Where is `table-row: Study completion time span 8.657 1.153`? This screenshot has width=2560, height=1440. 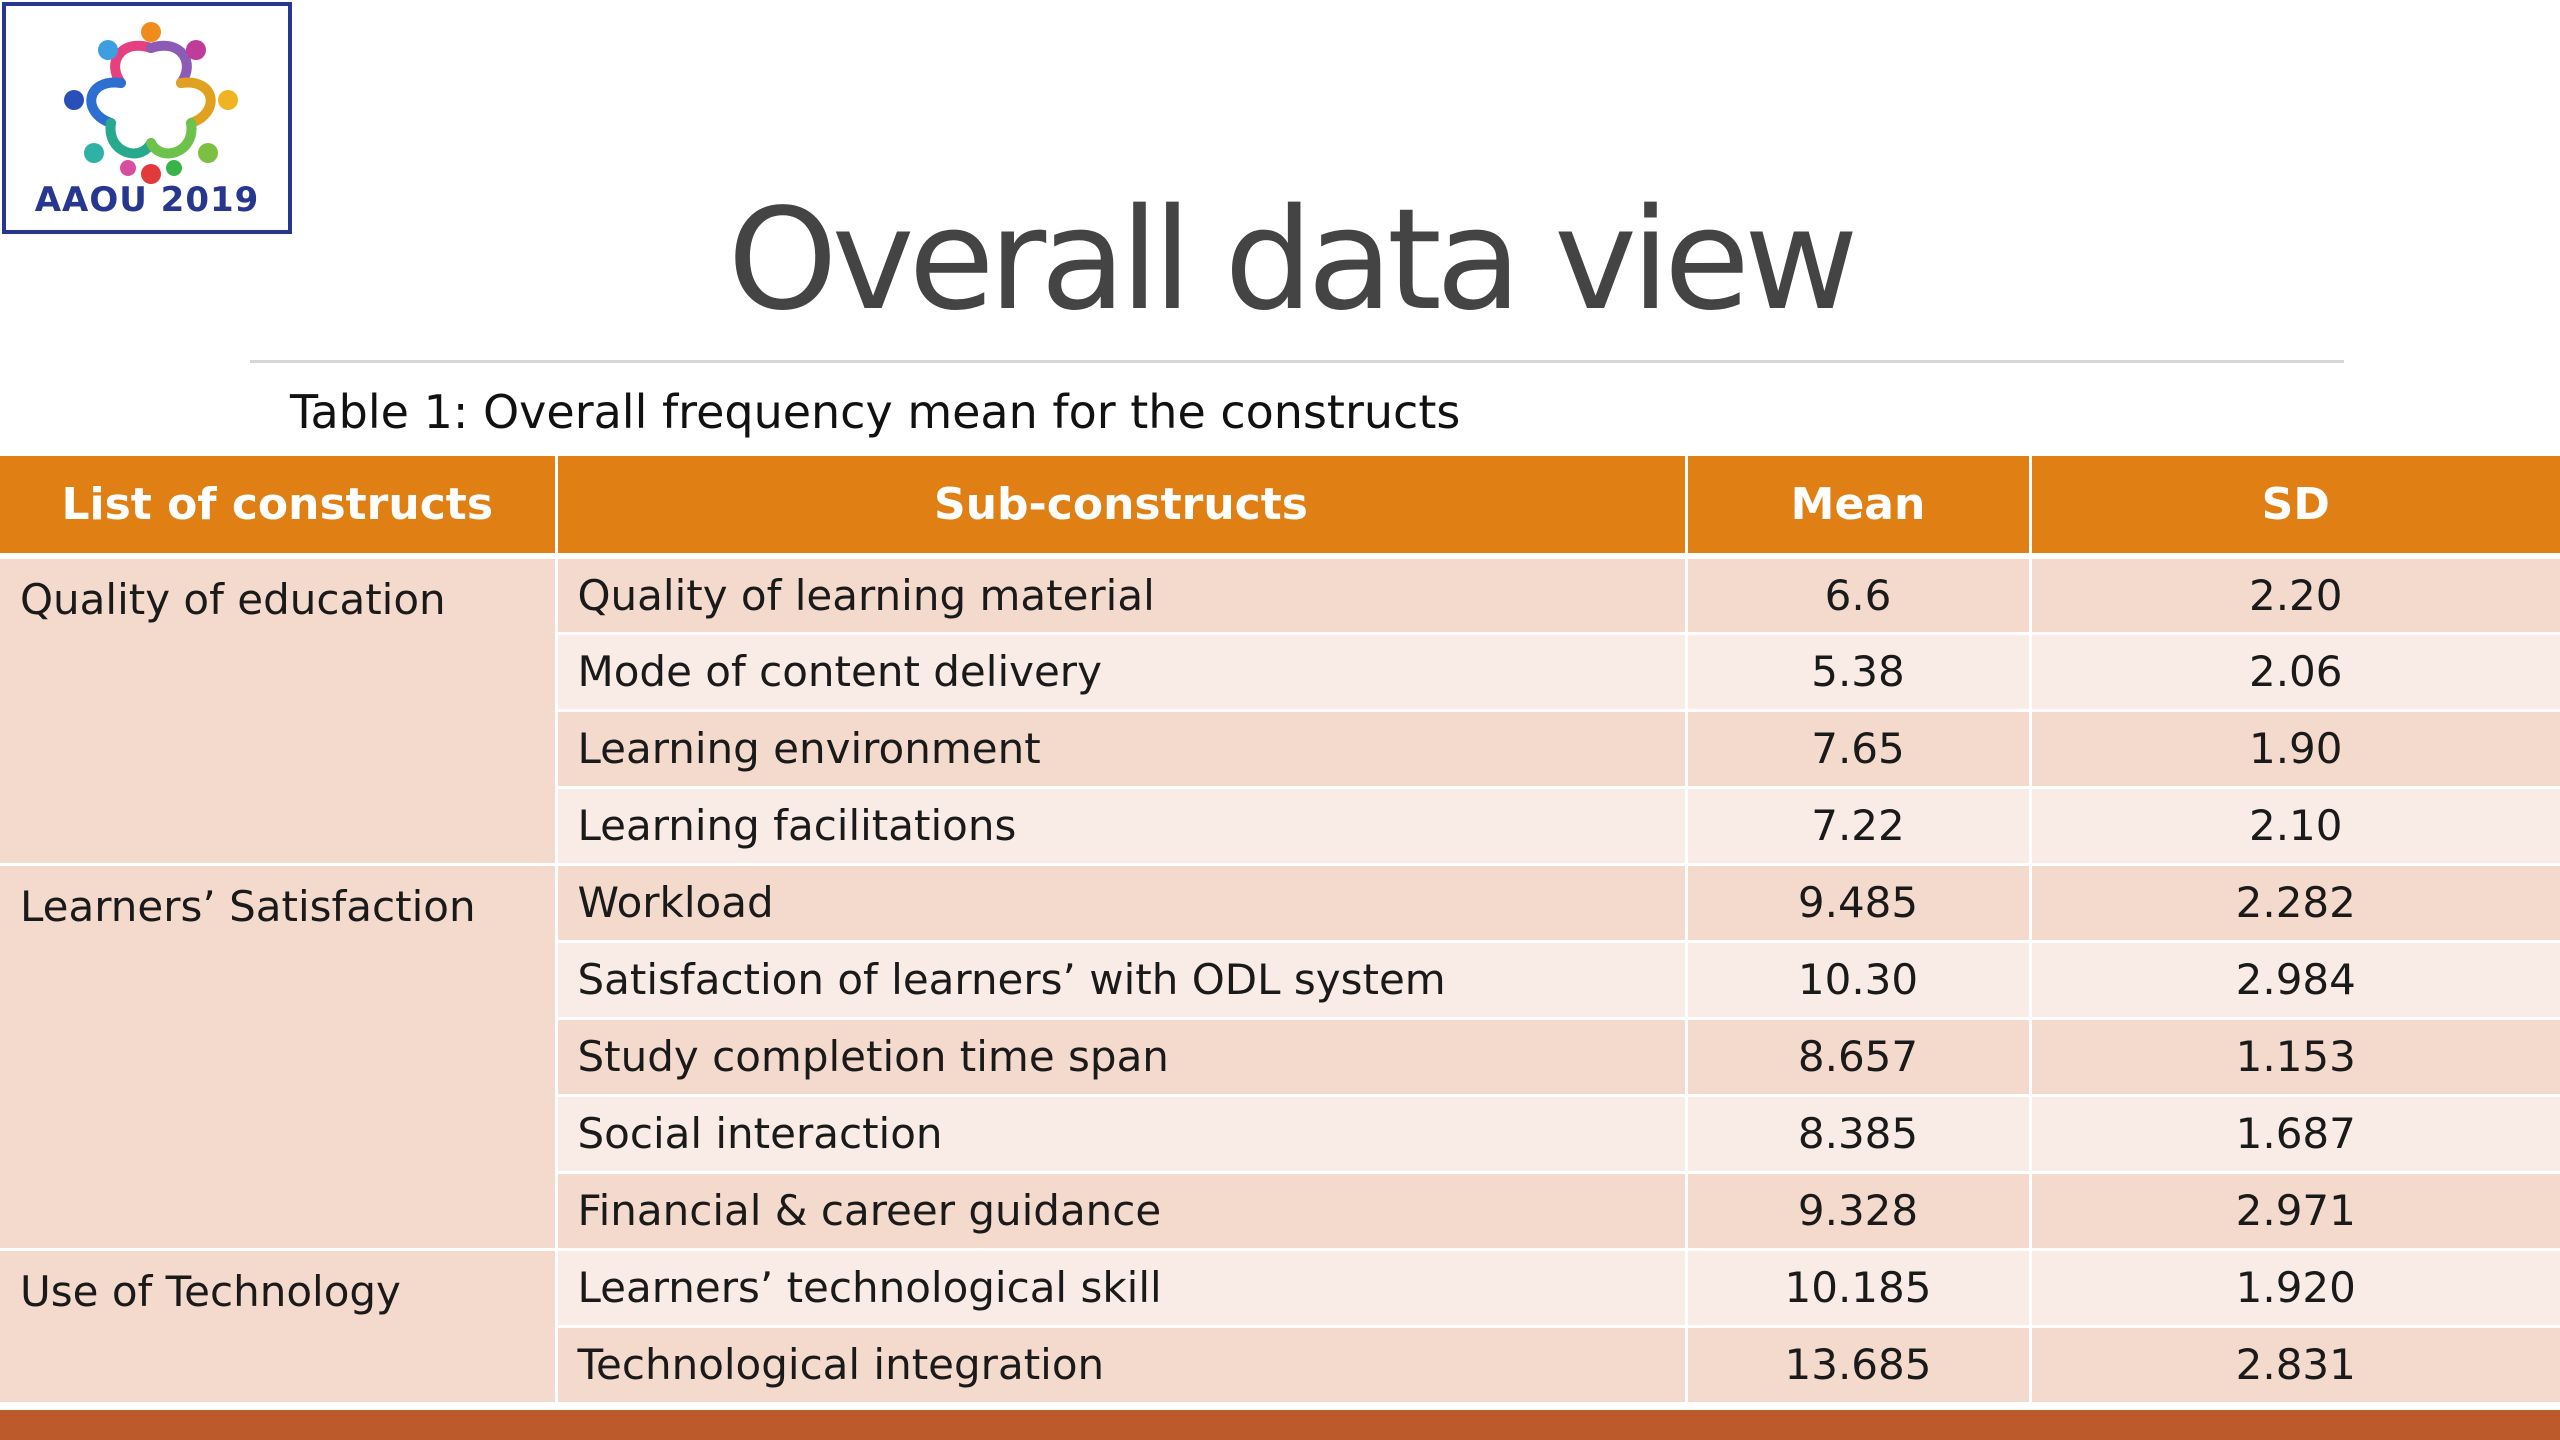 table-row: Study completion time span 8.657 1.153 is located at coordinates (1280, 1057).